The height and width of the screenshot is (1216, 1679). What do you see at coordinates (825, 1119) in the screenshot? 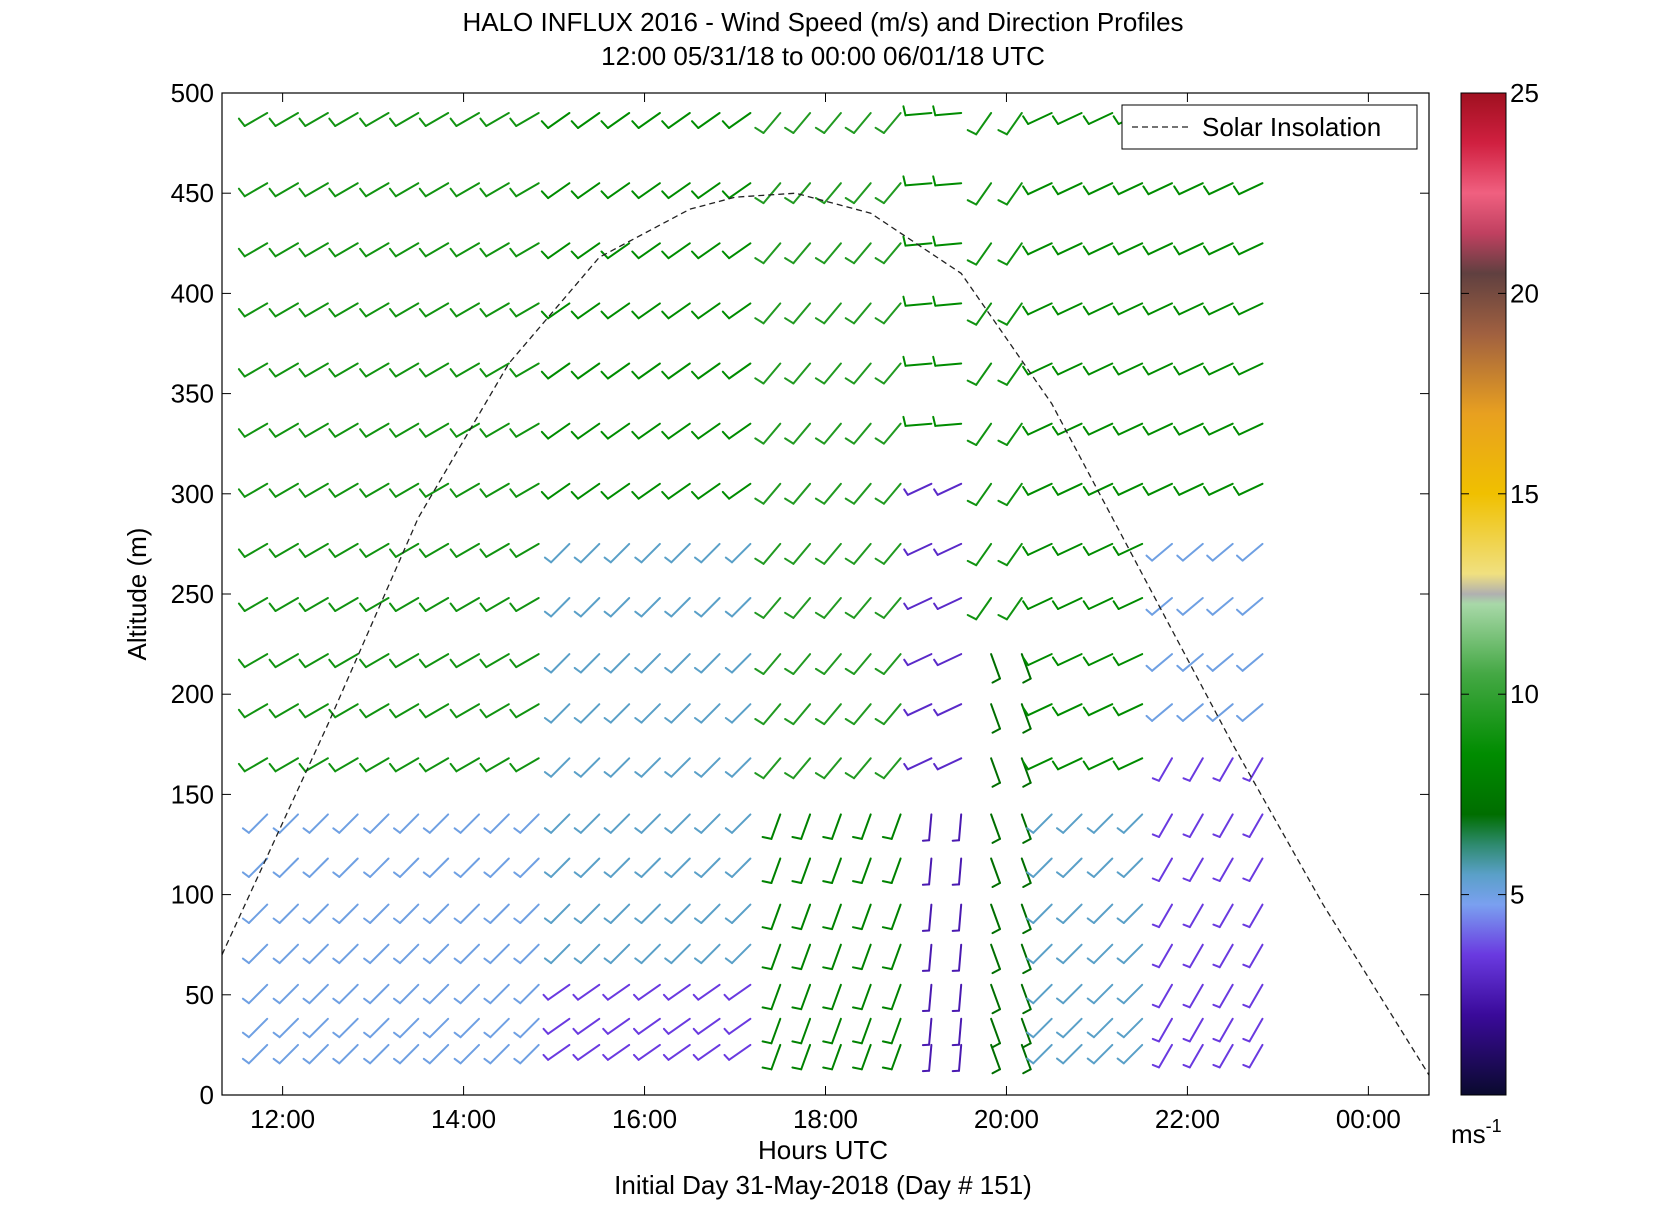
I see `x-tick-label: 18:00` at bounding box center [825, 1119].